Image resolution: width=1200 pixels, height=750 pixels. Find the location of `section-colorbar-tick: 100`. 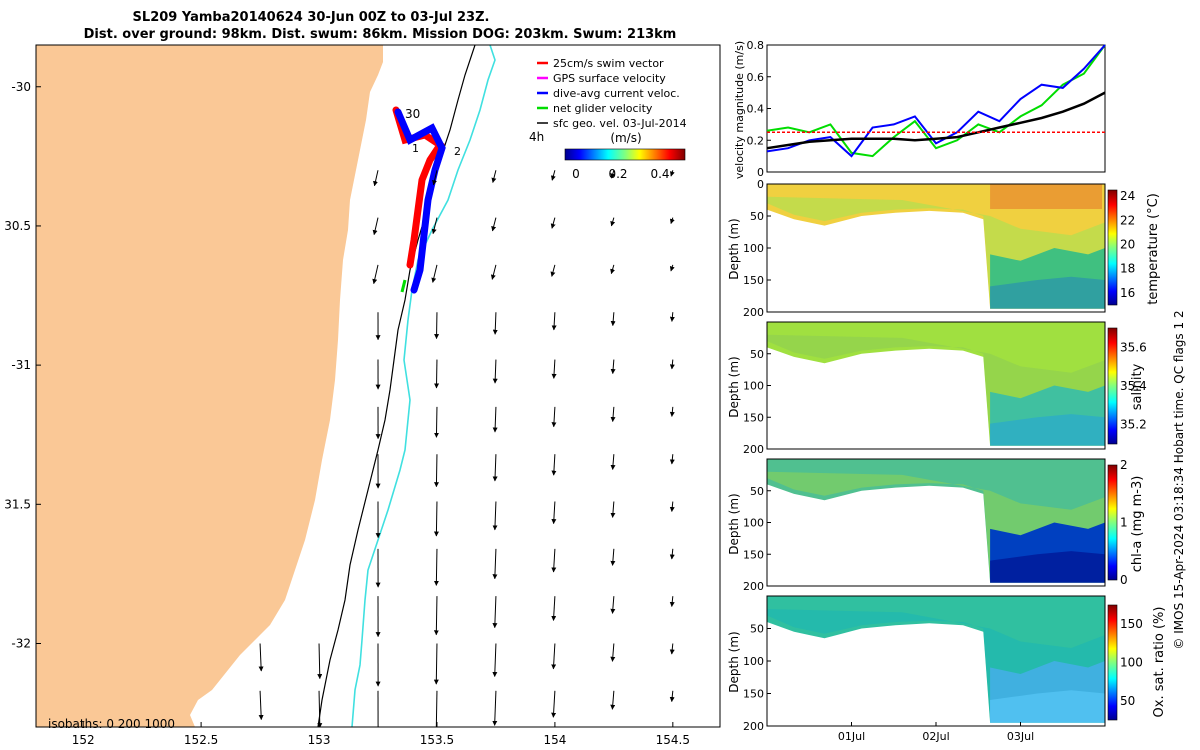

section-colorbar-tick: 100 is located at coordinates (1131, 663).